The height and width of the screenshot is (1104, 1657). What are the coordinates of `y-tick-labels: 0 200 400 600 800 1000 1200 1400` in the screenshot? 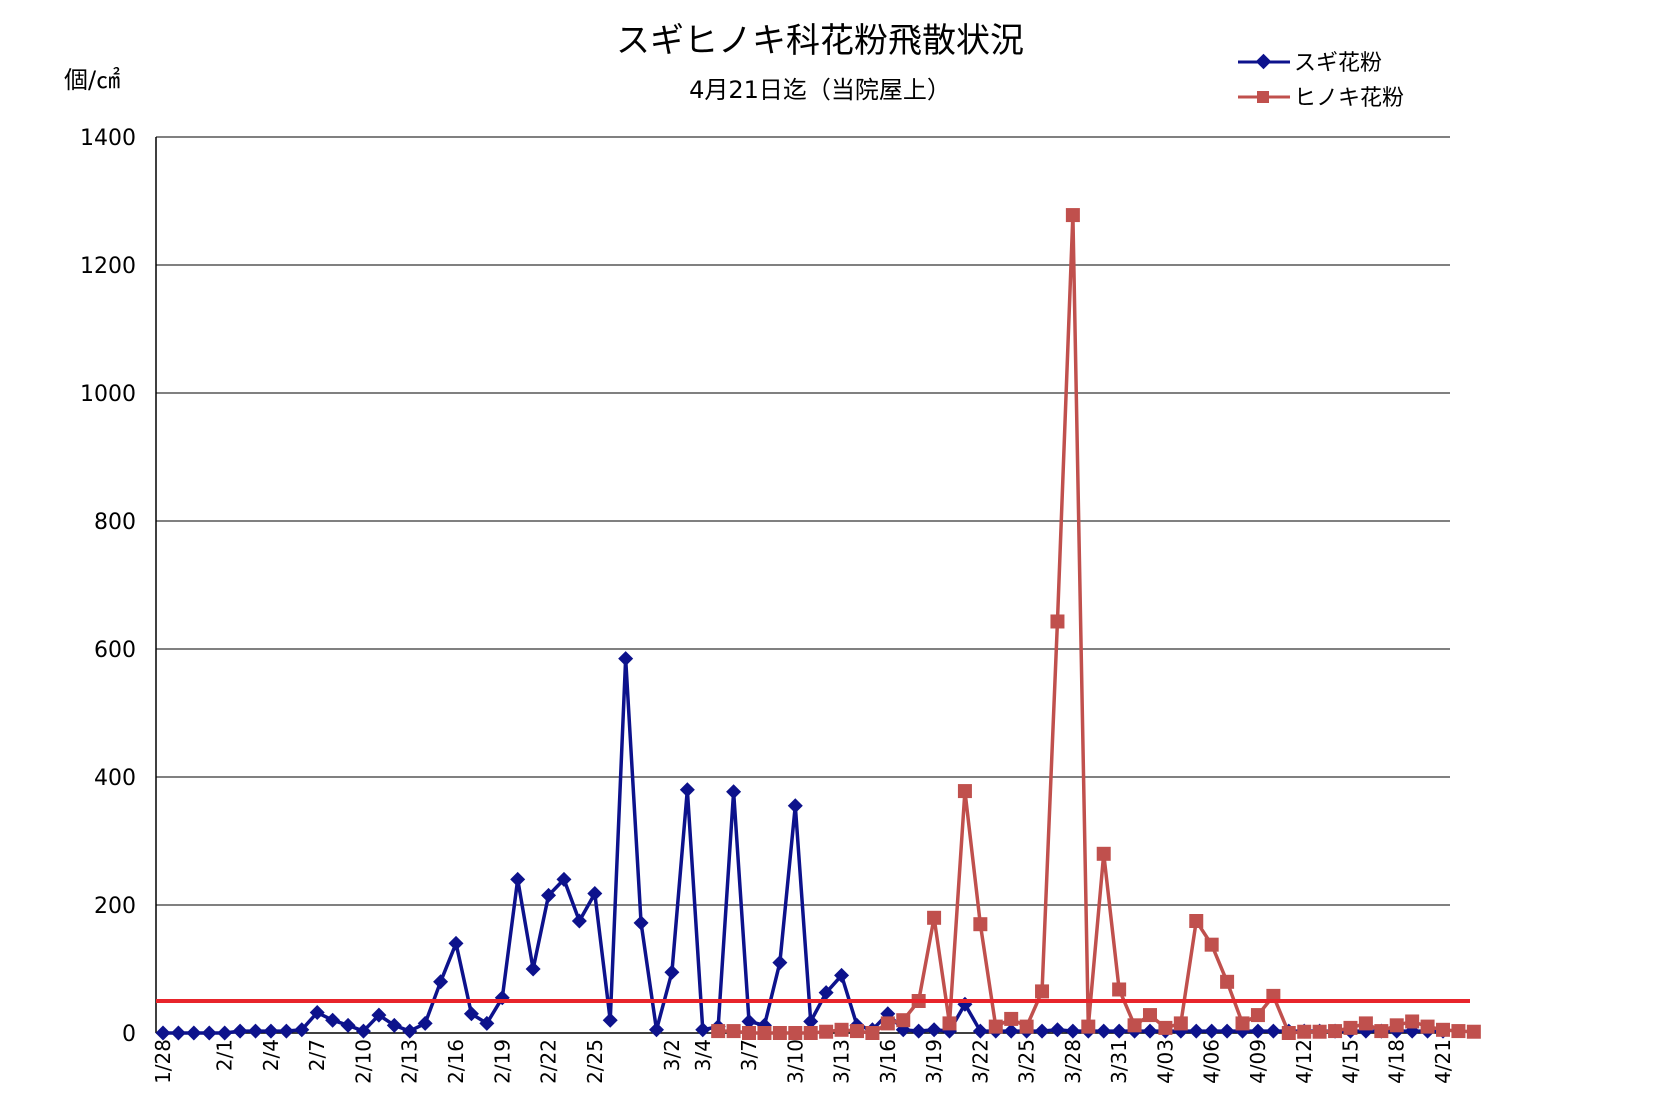 It's located at (108, 586).